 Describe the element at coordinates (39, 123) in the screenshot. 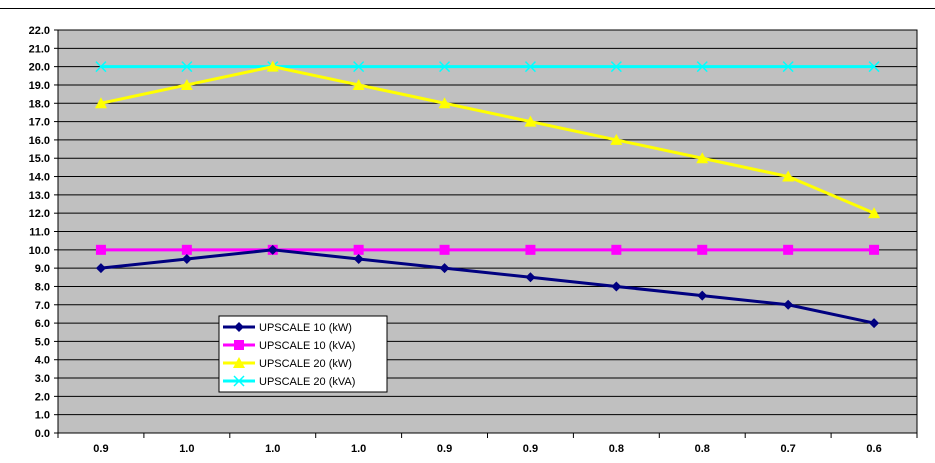

I see `y-tick-label: 17.0` at that location.